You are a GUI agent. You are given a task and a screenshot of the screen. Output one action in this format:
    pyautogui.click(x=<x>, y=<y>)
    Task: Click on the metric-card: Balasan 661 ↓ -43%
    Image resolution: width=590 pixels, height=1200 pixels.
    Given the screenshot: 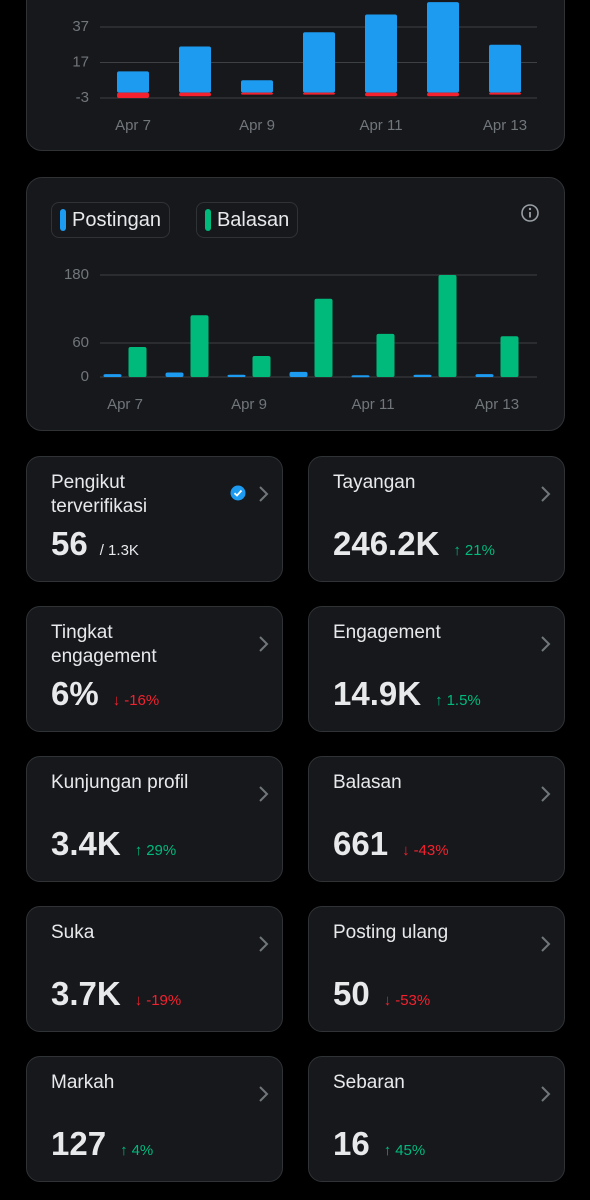 What is the action you would take?
    pyautogui.click(x=436, y=819)
    